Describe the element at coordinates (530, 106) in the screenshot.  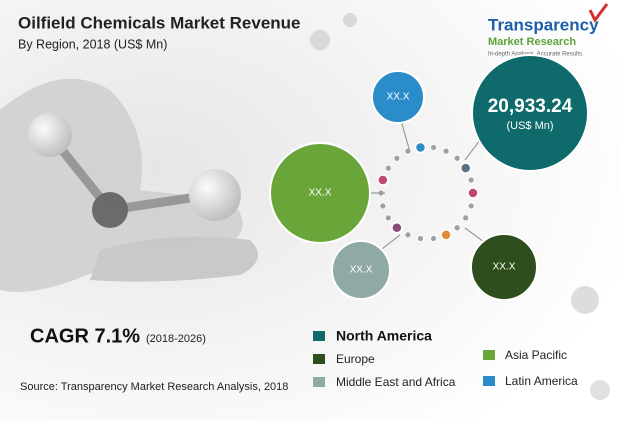
I see `bubble-label: 20,933.24` at that location.